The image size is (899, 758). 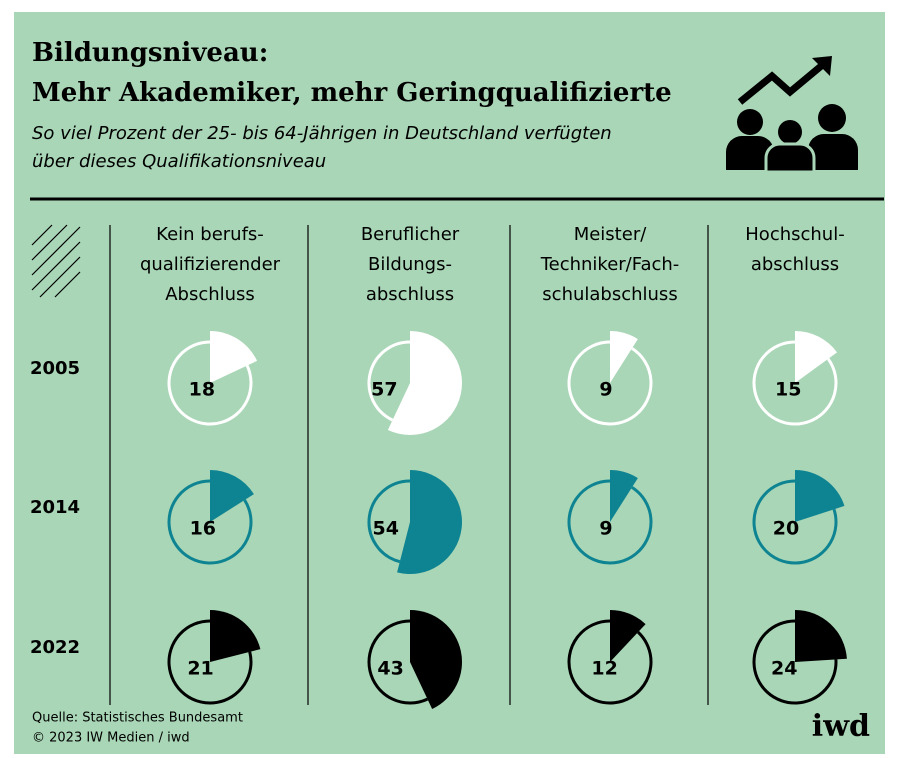 I want to click on value-label: 12, so click(x=604, y=669).